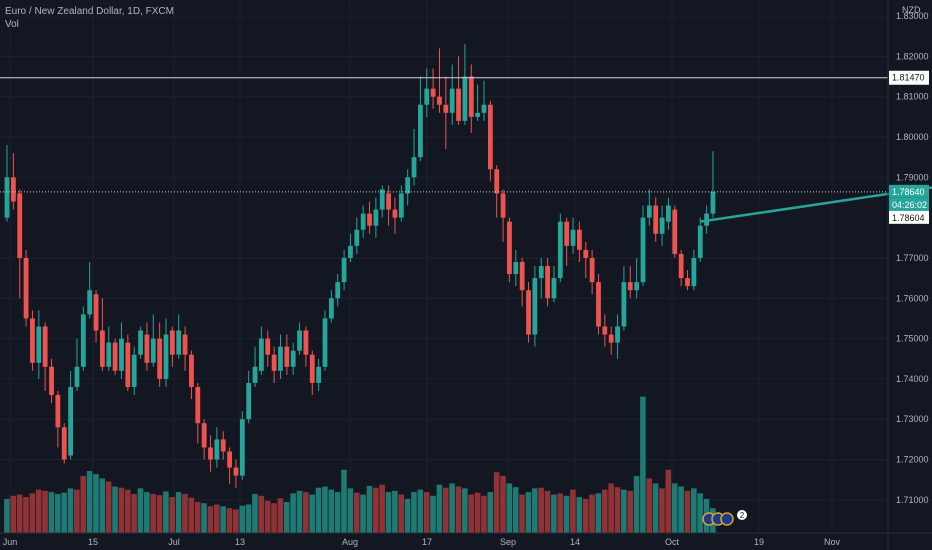 The image size is (932, 550). I want to click on y-tick-label: 1.76000, so click(912, 298).